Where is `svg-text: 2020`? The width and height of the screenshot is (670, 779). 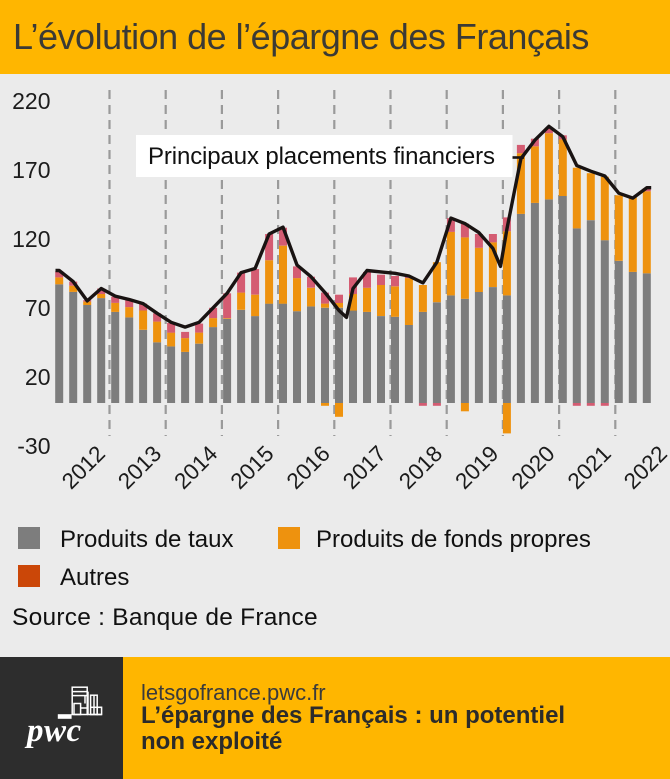 svg-text: 2020 is located at coordinates (533, 467).